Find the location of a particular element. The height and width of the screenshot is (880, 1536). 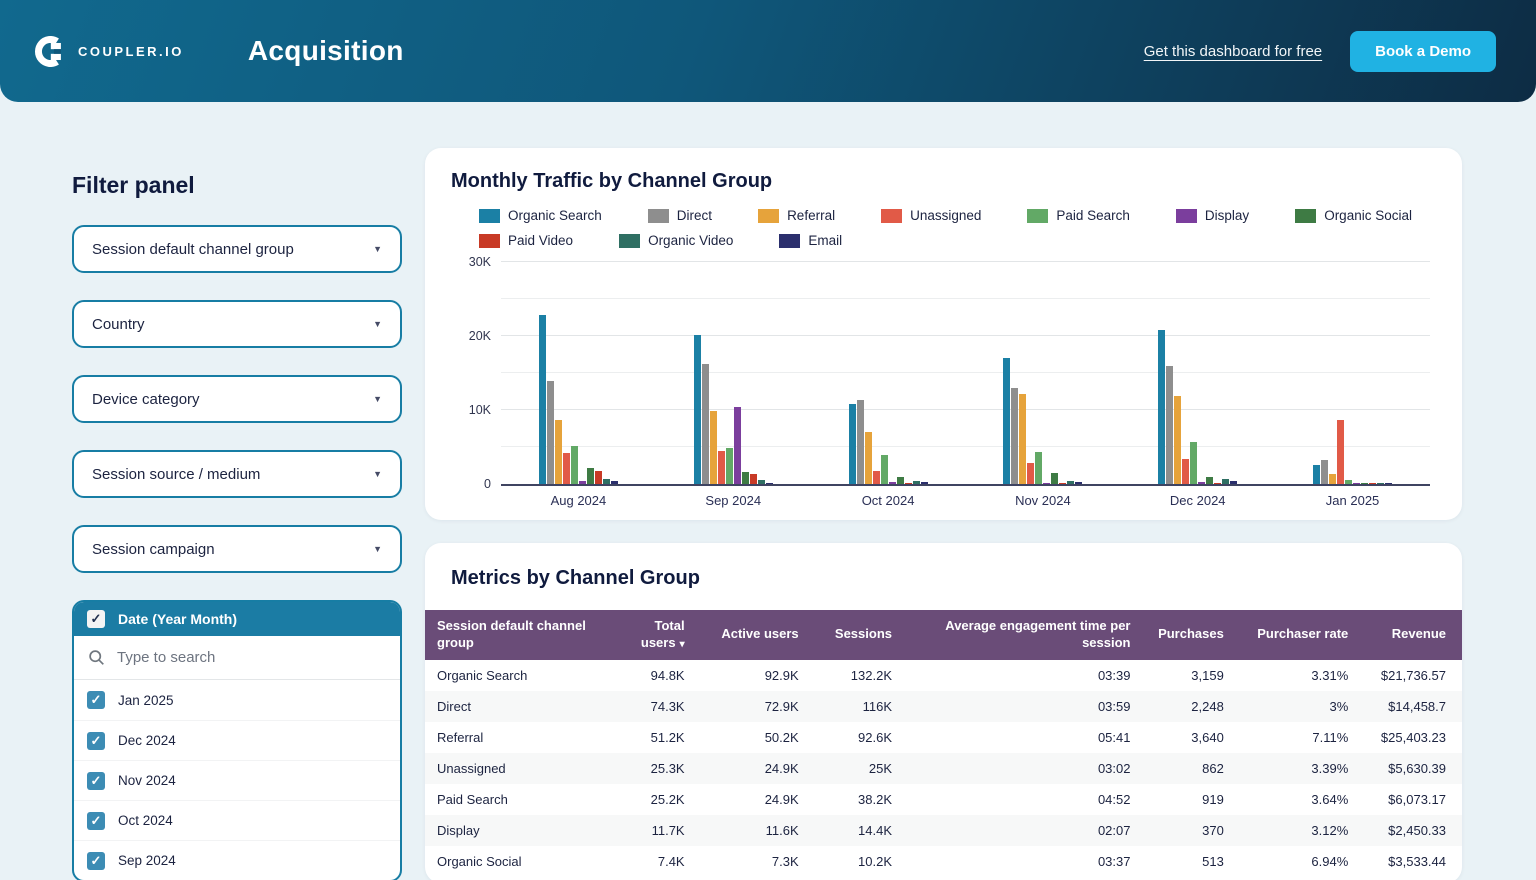

legend-item-display: Display is located at coordinates (1212, 215).